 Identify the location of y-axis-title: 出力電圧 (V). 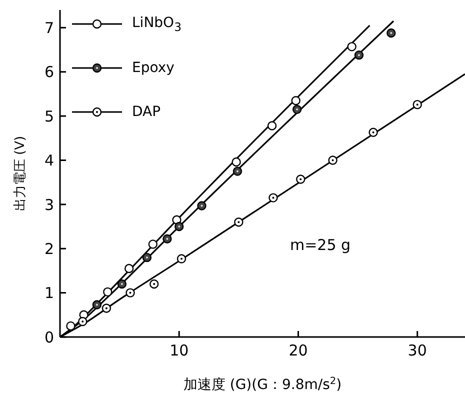
(20, 174).